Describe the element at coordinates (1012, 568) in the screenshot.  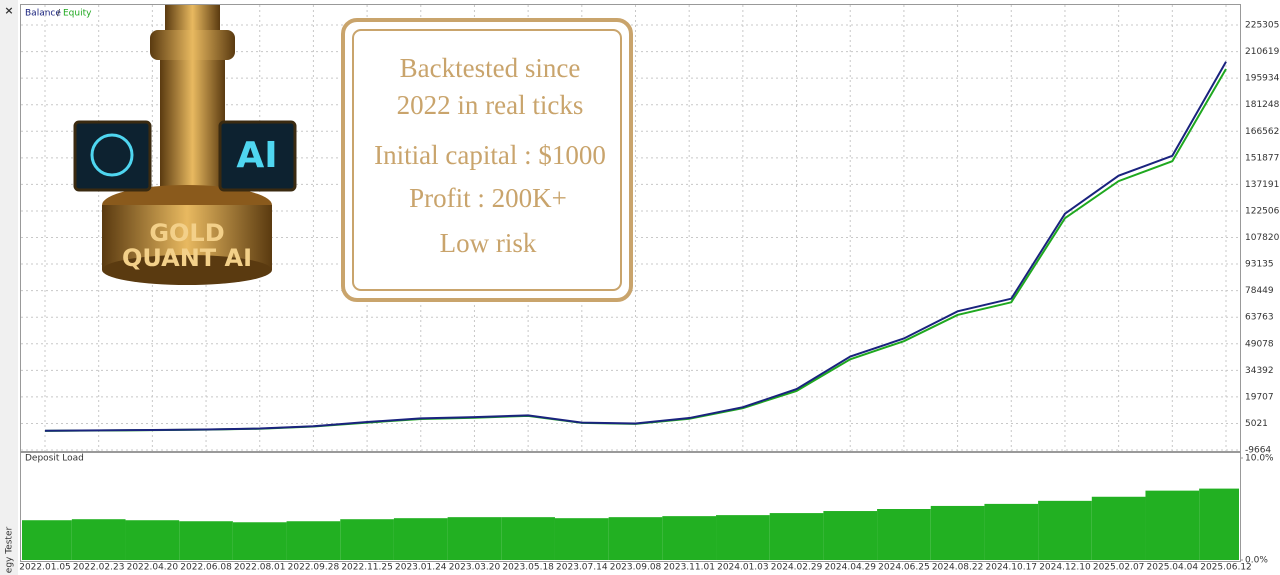
I see `x-tick-label: 2024.10.17` at that location.